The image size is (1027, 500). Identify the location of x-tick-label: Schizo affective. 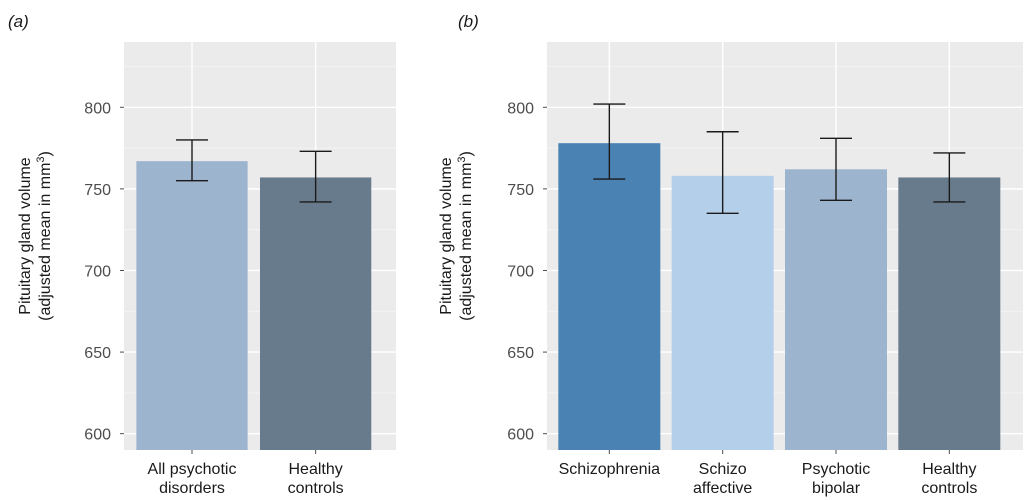
(722, 479).